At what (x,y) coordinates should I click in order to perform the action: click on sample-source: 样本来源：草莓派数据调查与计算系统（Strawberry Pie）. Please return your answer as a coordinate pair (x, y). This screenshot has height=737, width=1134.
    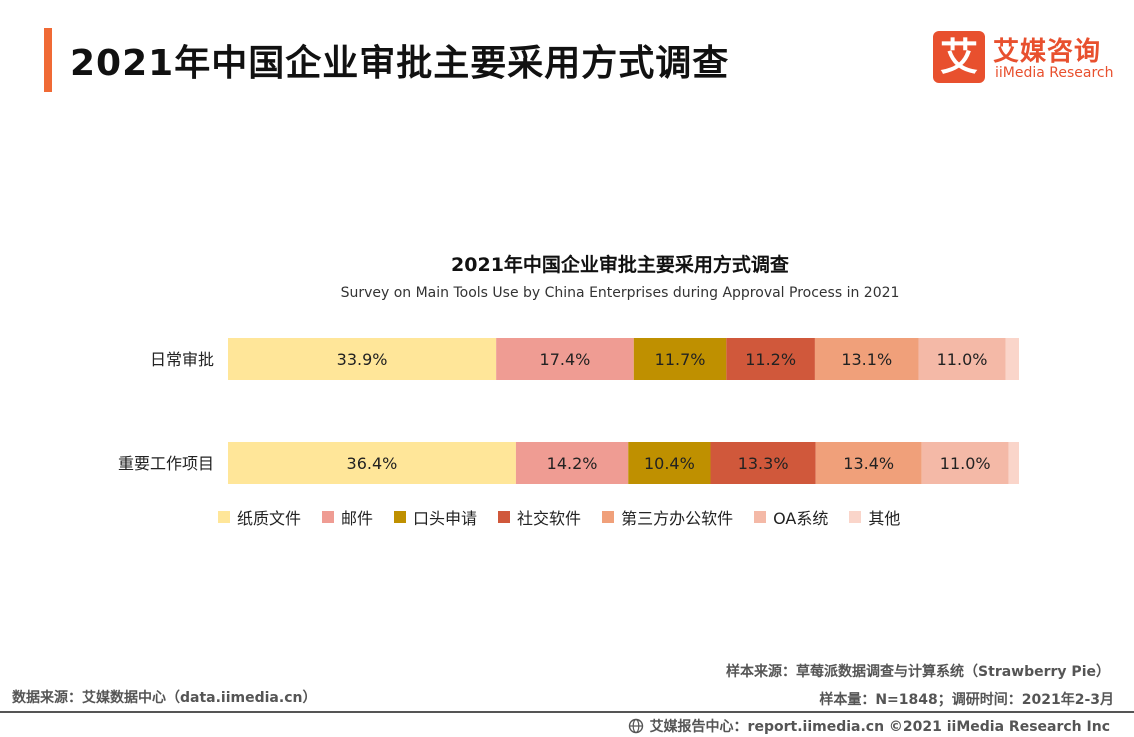
    Looking at the image, I should click on (918, 672).